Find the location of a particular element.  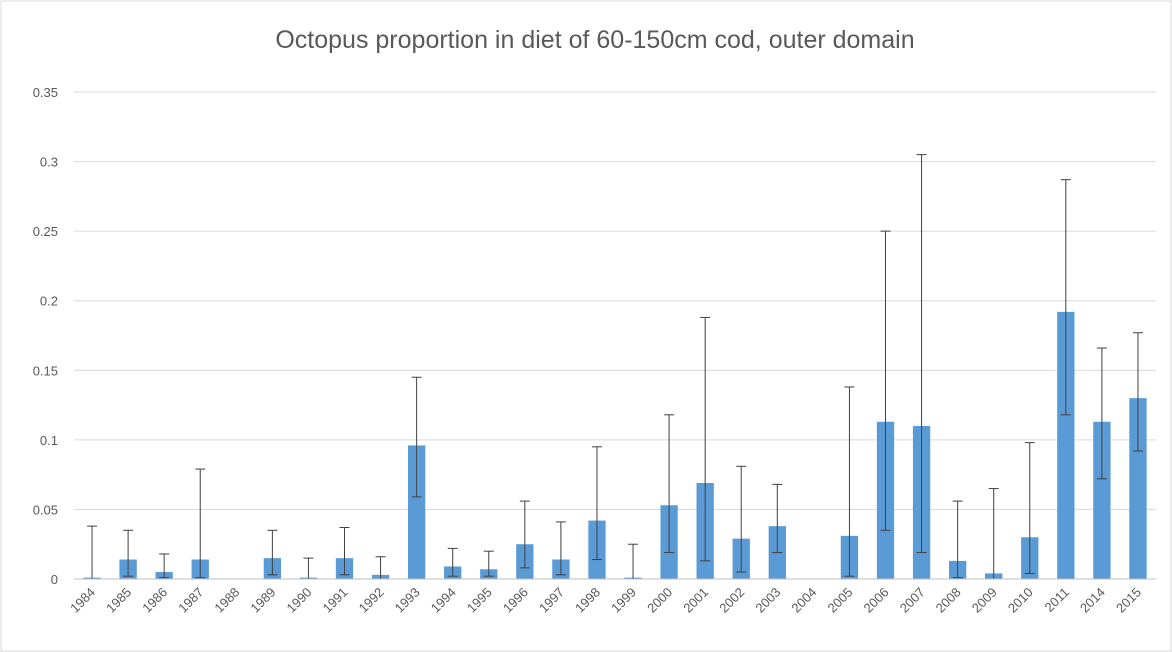

y-tick-label: 0.15 is located at coordinates (45, 370).